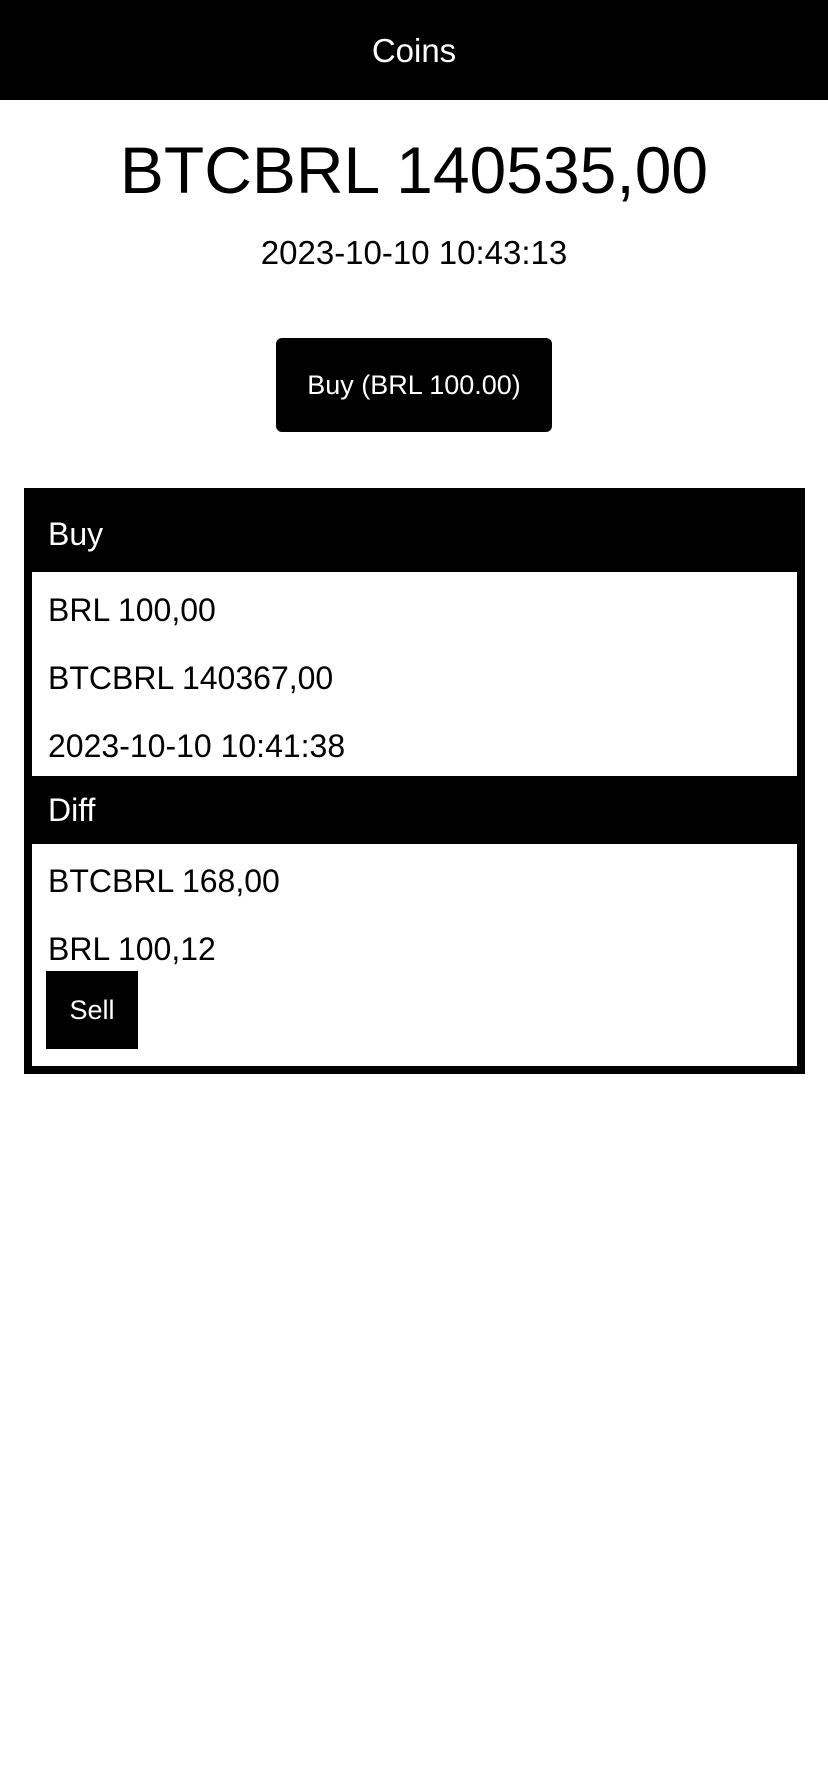 This screenshot has height=1792, width=828. I want to click on buy-amount: BRL 100,00, so click(132, 610).